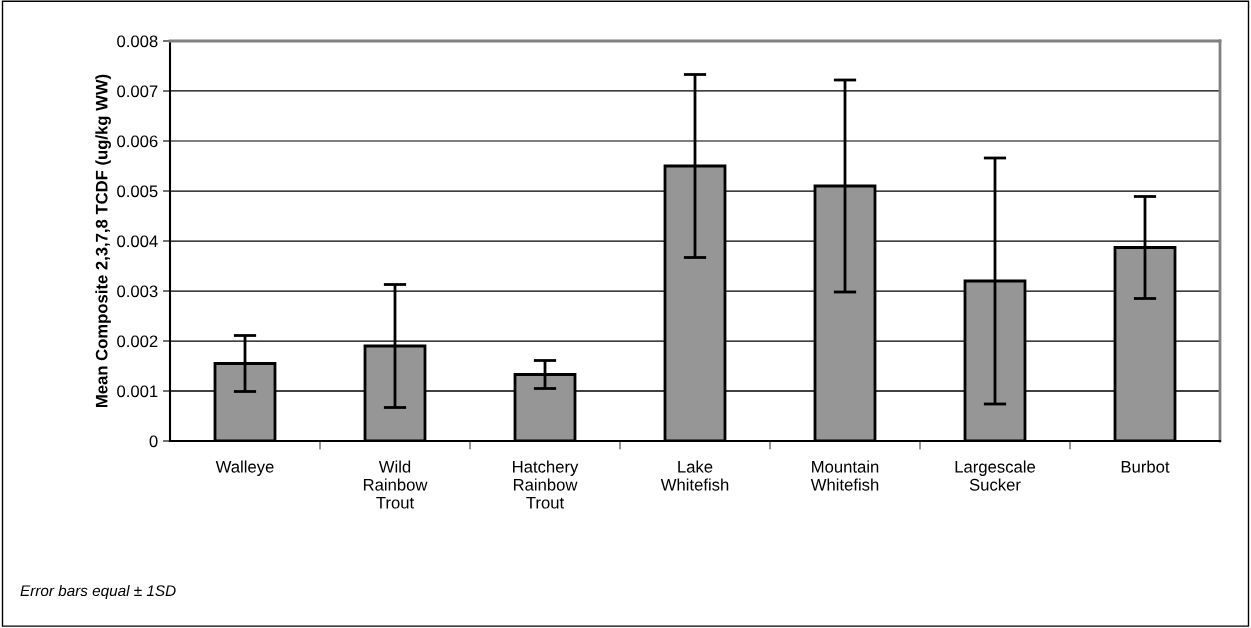  Describe the element at coordinates (137, 91) in the screenshot. I see `y-tick-label: 0.007` at that location.